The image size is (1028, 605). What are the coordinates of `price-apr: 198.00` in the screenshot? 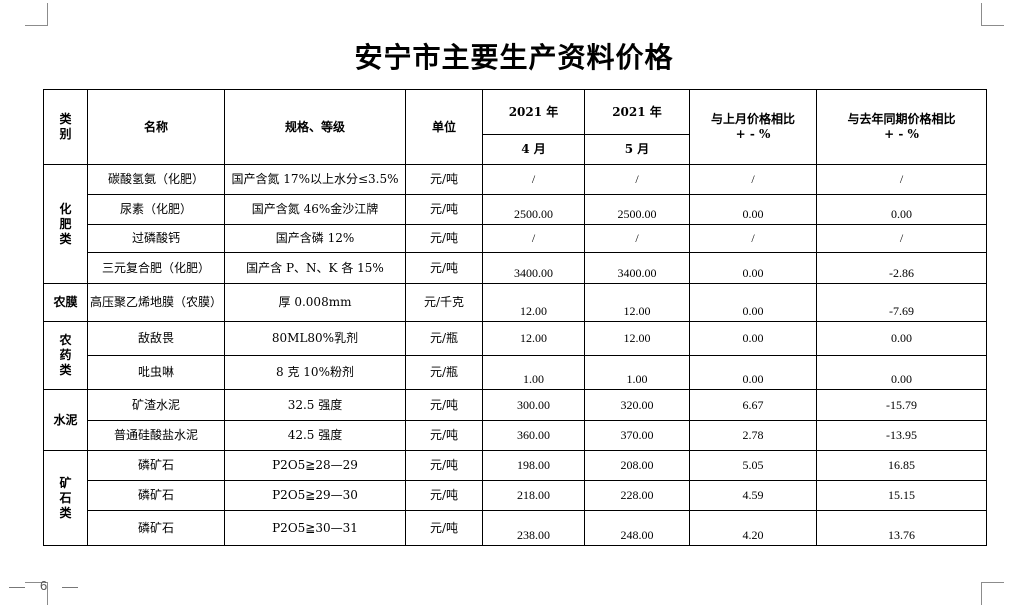 It's located at (533, 465).